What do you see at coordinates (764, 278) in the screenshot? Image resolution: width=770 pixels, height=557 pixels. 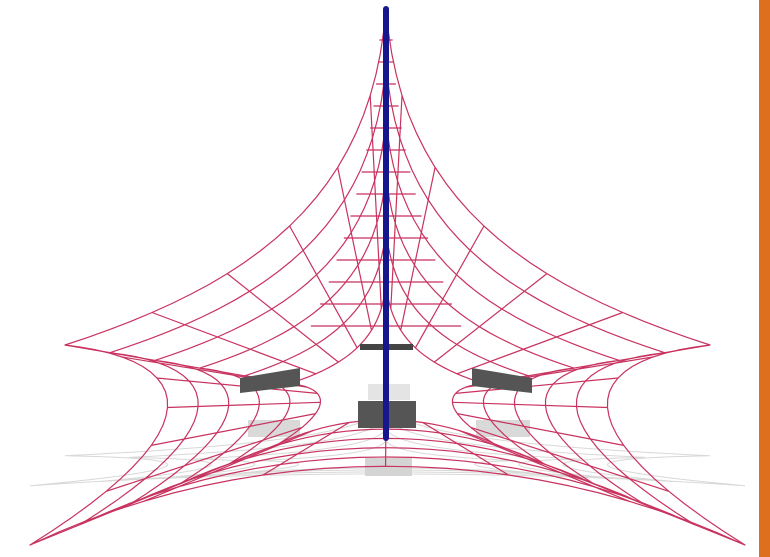 I see `side-bar` at bounding box center [764, 278].